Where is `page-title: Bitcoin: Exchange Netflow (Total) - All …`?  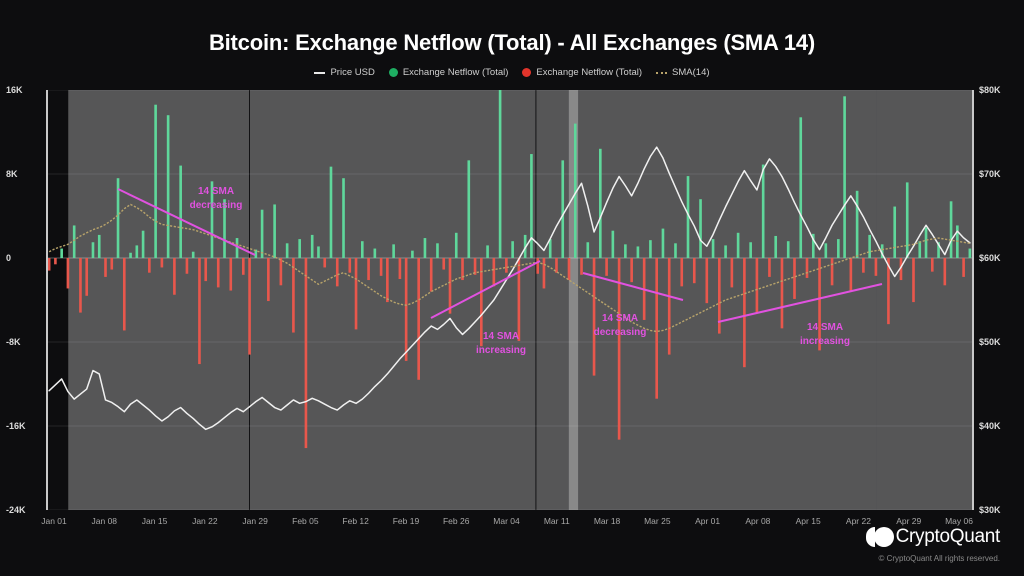 page-title: Bitcoin: Exchange Netflow (Total) - All … is located at coordinates (512, 42).